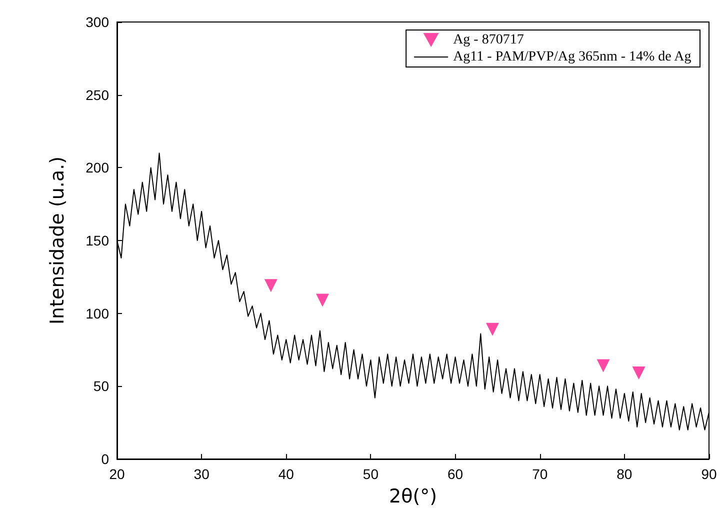 The width and height of the screenshot is (720, 517). What do you see at coordinates (202, 474) in the screenshot?
I see `x-tick-label: 30` at bounding box center [202, 474].